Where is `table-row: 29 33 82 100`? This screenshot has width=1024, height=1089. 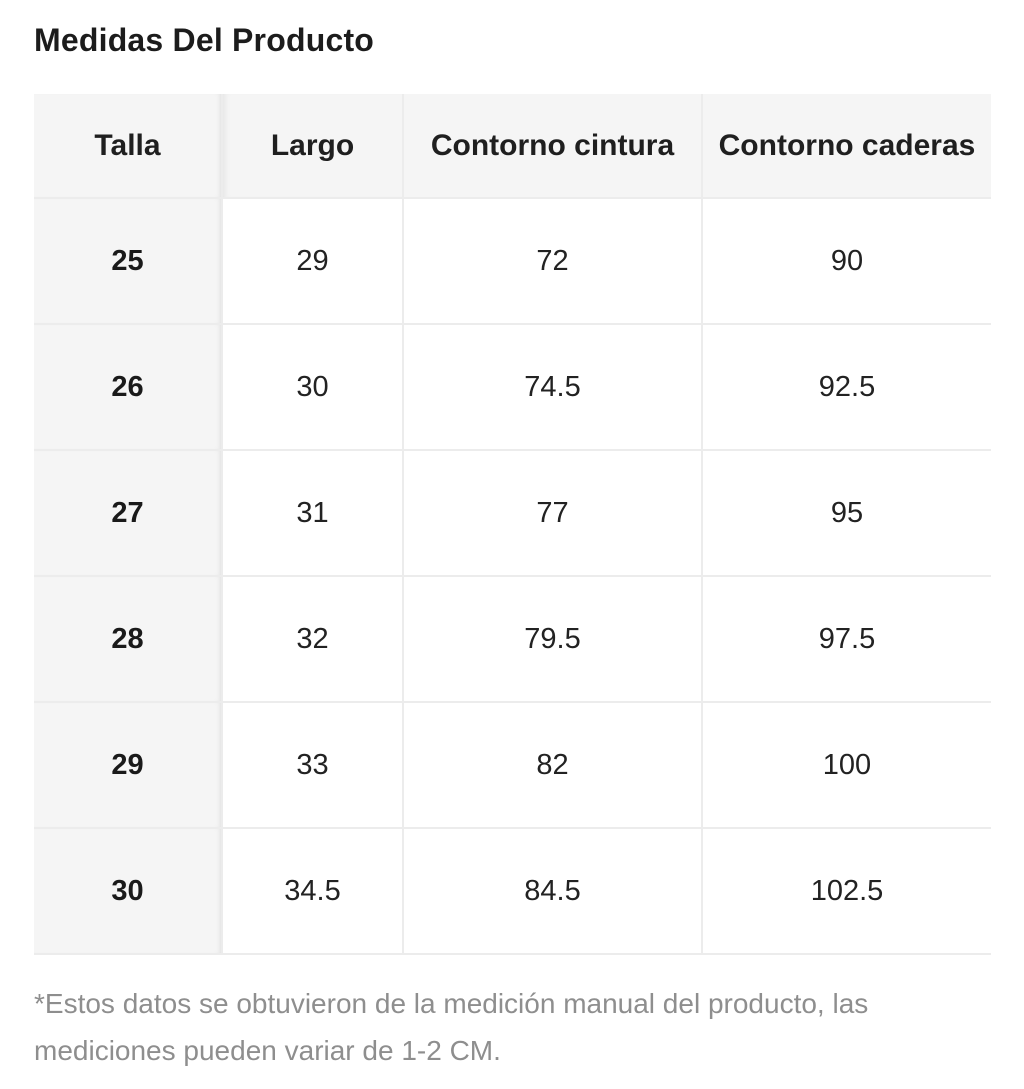 table-row: 29 33 82 100 is located at coordinates (512, 765).